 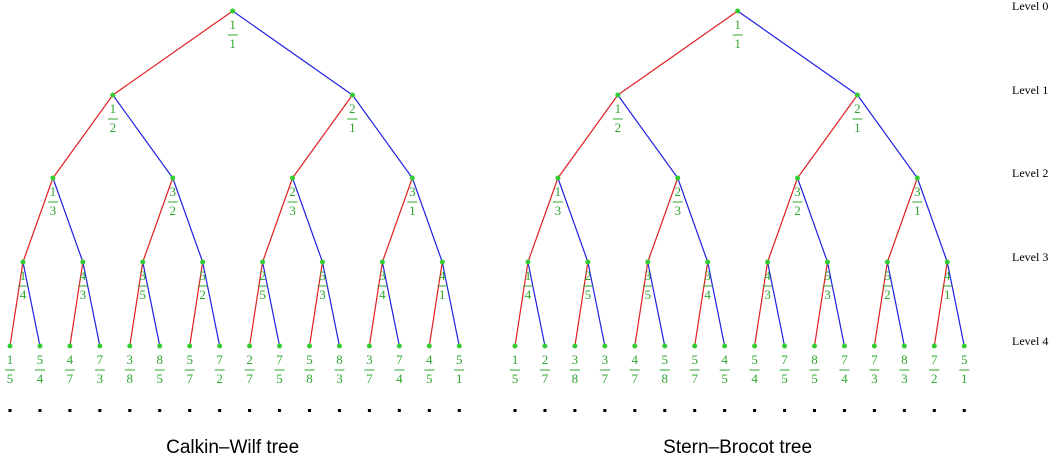 What do you see at coordinates (737, 447) in the screenshot?
I see `tree-title: Stern–Brocot tree` at bounding box center [737, 447].